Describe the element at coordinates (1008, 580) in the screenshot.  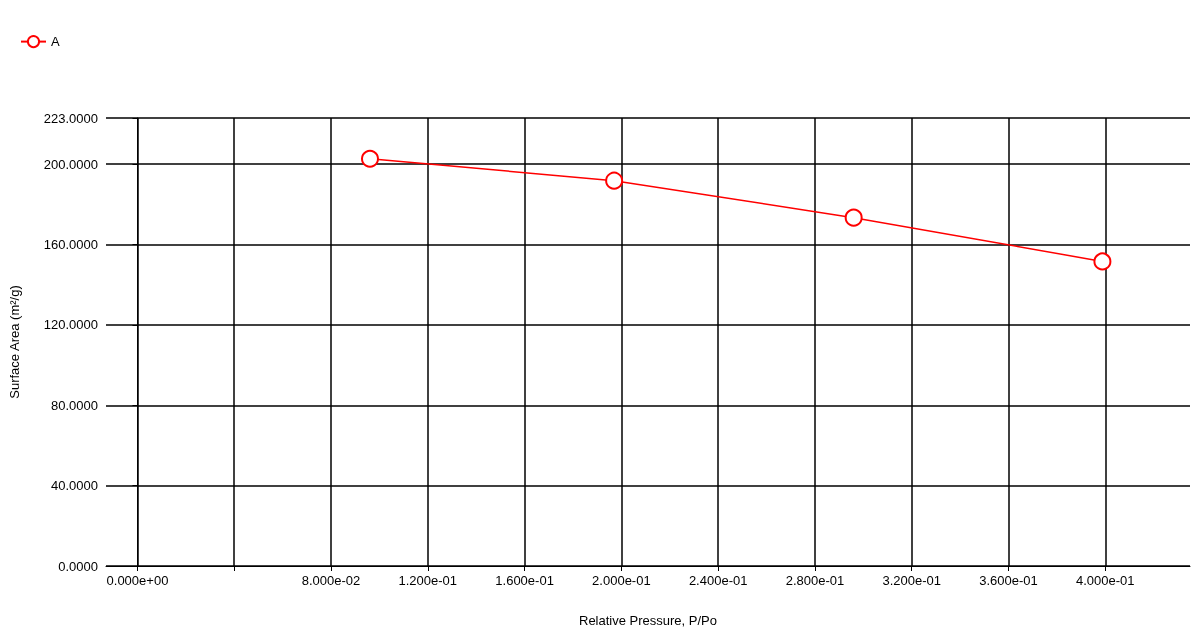
I see `x-tick-label: 3.600e-01` at that location.